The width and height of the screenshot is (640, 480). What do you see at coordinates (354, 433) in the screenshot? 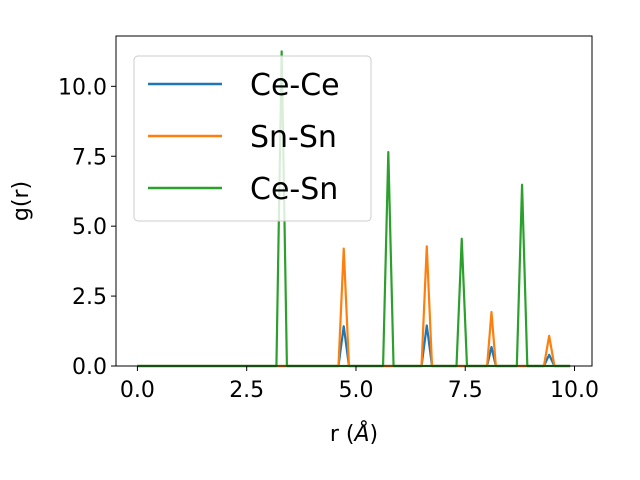
I see `x-axis-label: r (Å)` at bounding box center [354, 433].